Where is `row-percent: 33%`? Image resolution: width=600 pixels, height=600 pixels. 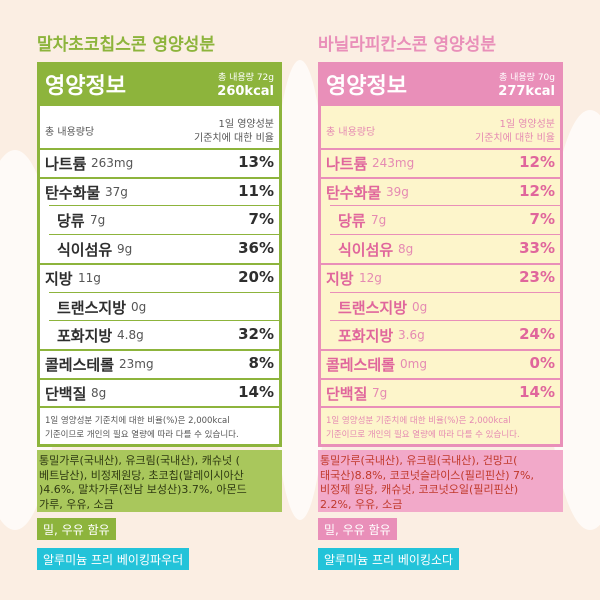 row-percent: 33% is located at coordinates (537, 248).